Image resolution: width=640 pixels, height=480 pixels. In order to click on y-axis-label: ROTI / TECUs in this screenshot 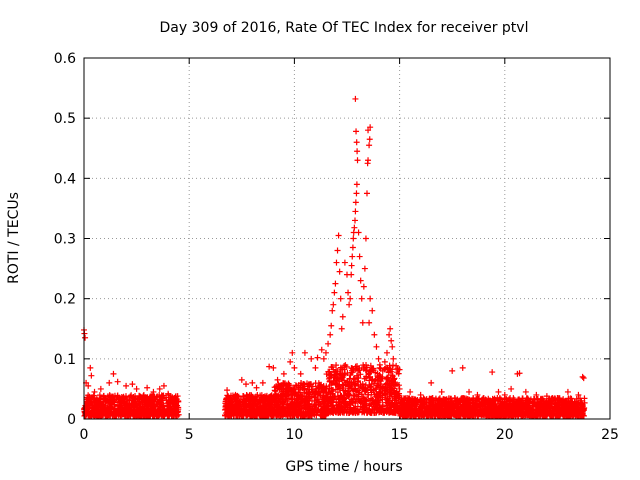, I will do `click(14, 238)`.